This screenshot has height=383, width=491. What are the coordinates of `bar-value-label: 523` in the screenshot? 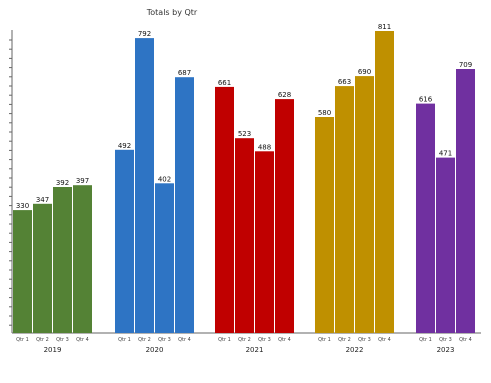 It's located at (244, 134).